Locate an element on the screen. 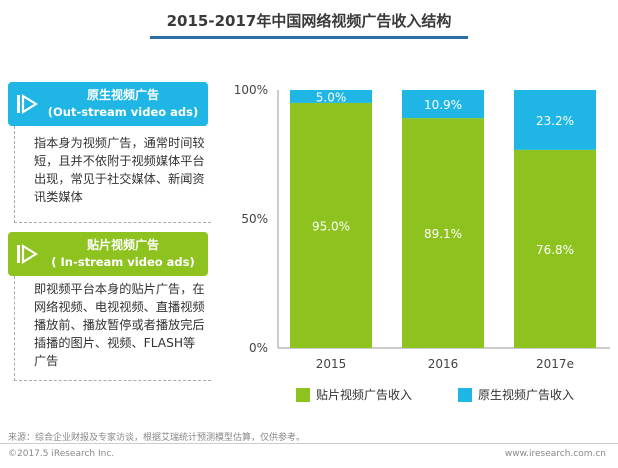 This screenshot has height=468, width=618. footer-divider is located at coordinates (309, 443).